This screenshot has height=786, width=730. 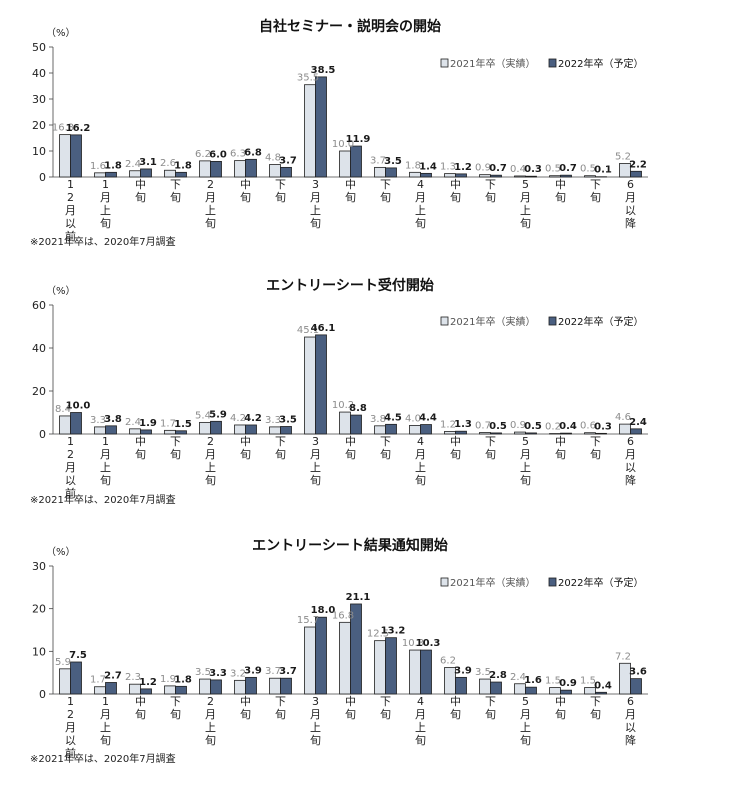 What do you see at coordinates (492, 321) in the screenshot?
I see `legend-label-2021: 2021年卒（実績）` at bounding box center [492, 321].